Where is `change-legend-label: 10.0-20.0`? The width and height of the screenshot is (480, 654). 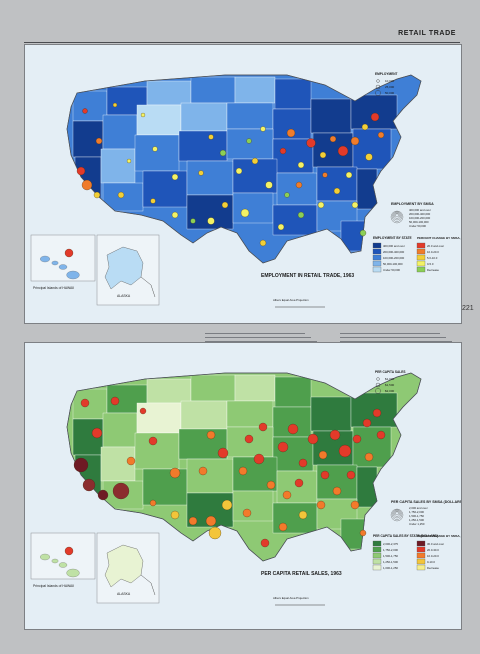
change-legend-label: 10.0-20.0 is located at coordinates (433, 252).